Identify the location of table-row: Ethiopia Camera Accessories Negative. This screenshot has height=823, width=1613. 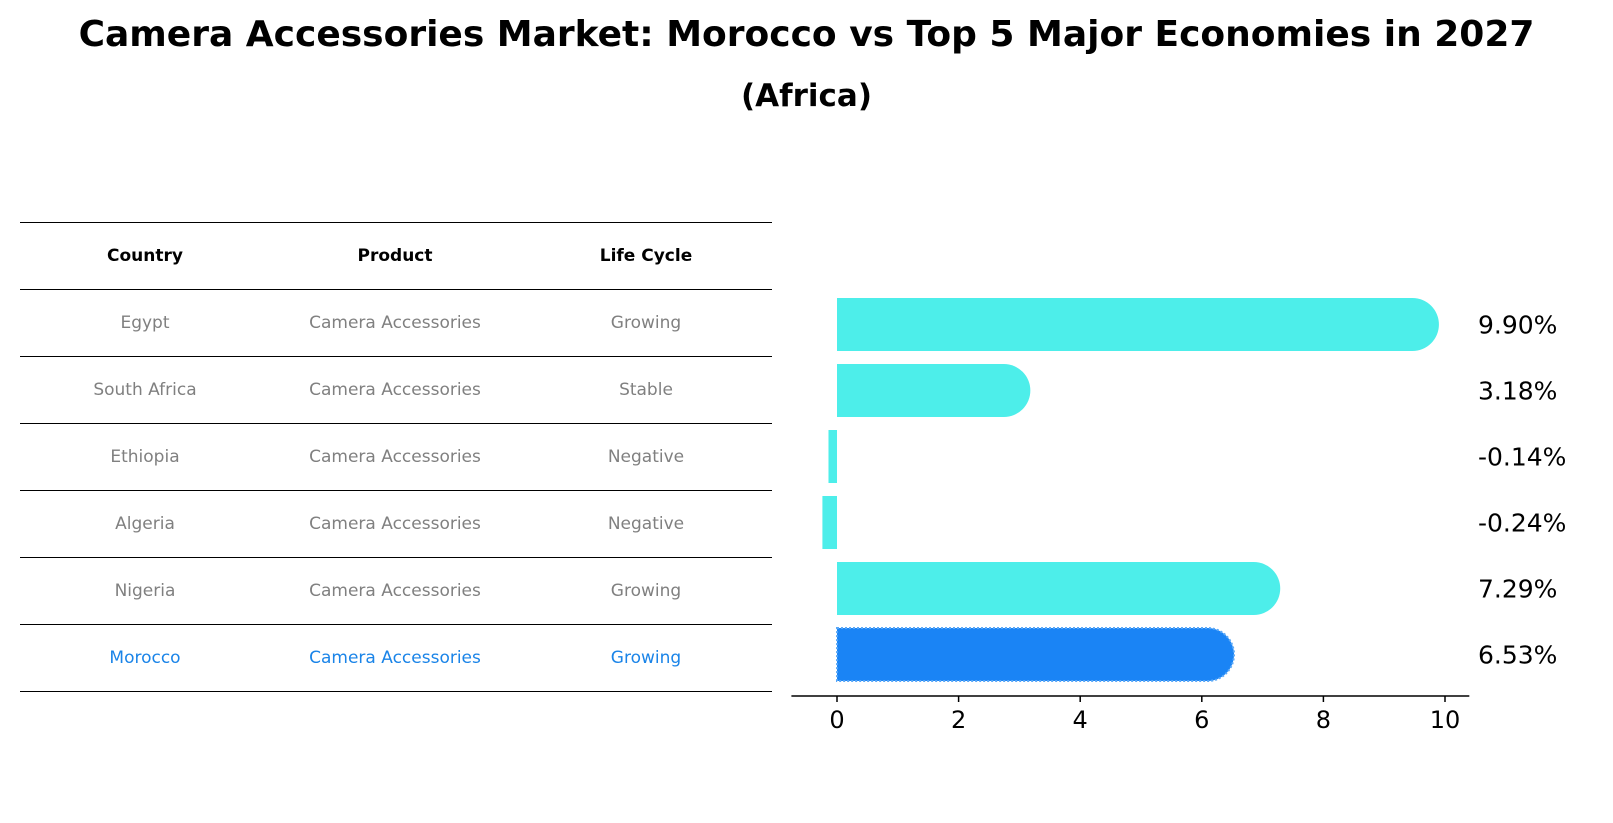
(396, 457).